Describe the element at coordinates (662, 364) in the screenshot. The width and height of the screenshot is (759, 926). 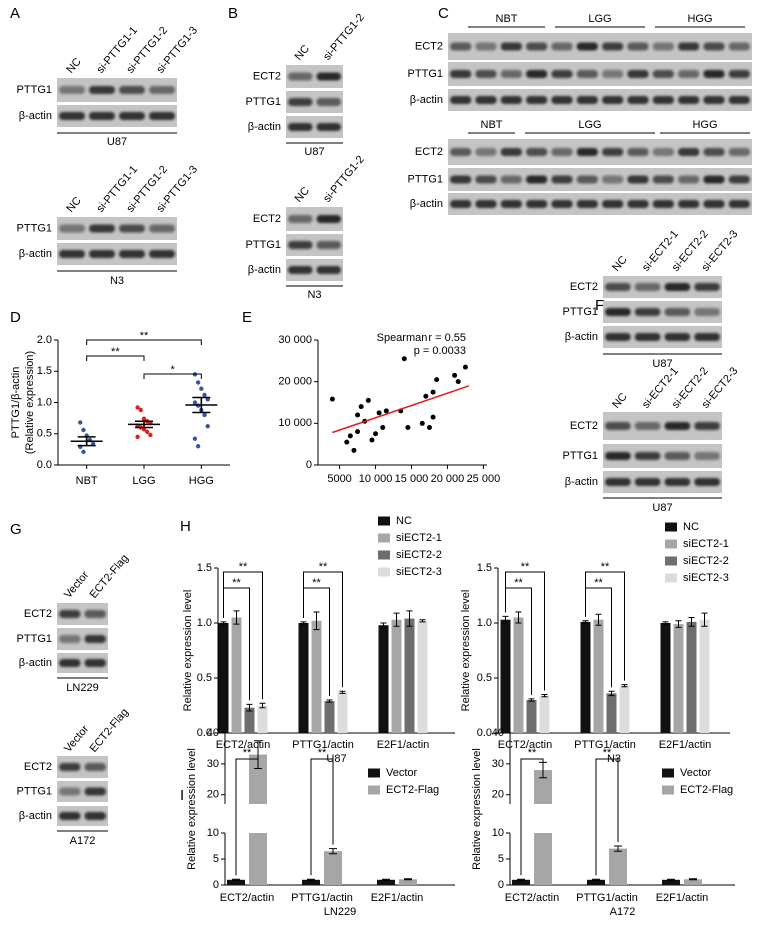
I see `cell-label: U87` at that location.